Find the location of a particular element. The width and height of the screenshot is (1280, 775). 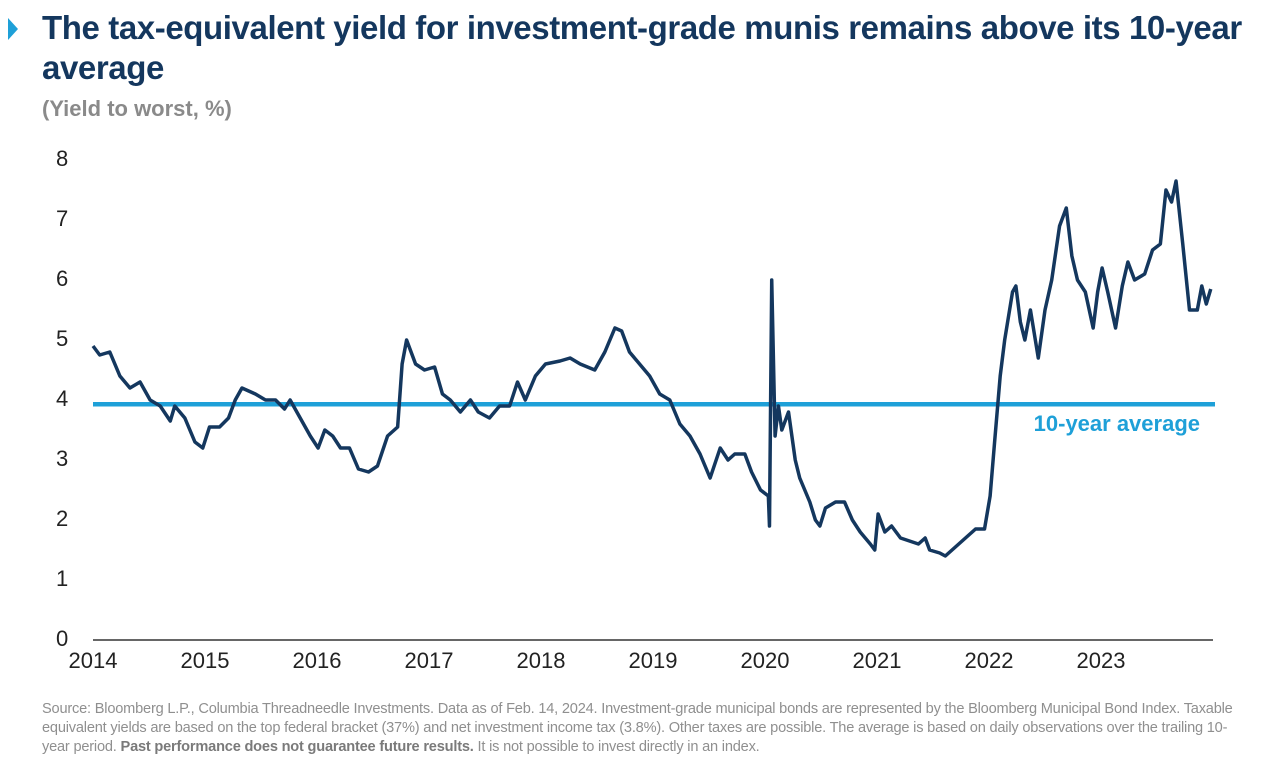

y-tick-label: 6 is located at coordinates (62, 278).